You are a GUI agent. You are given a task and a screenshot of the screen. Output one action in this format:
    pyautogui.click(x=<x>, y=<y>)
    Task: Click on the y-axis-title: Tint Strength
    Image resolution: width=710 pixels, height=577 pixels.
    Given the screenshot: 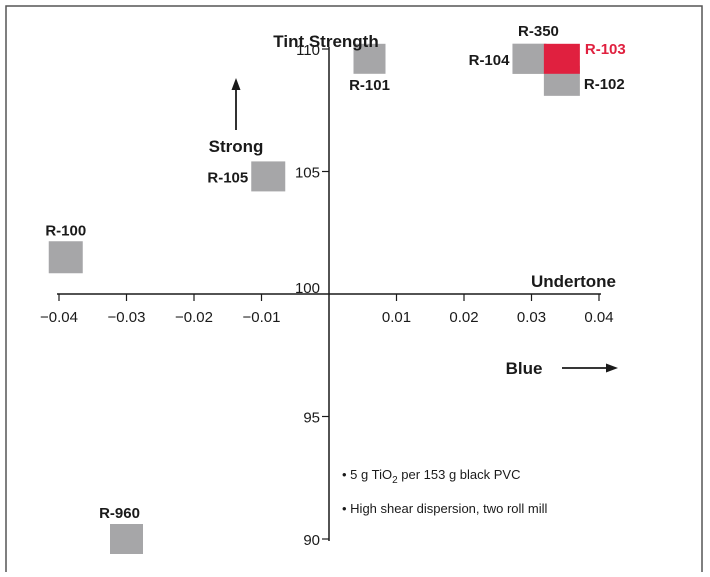 What is the action you would take?
    pyautogui.click(x=325, y=41)
    